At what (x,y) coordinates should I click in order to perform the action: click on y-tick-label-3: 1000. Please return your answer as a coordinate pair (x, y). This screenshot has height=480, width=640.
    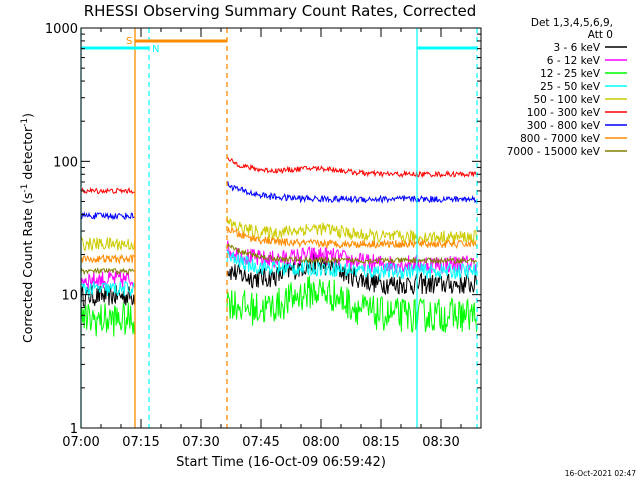
    Looking at the image, I should click on (61, 29).